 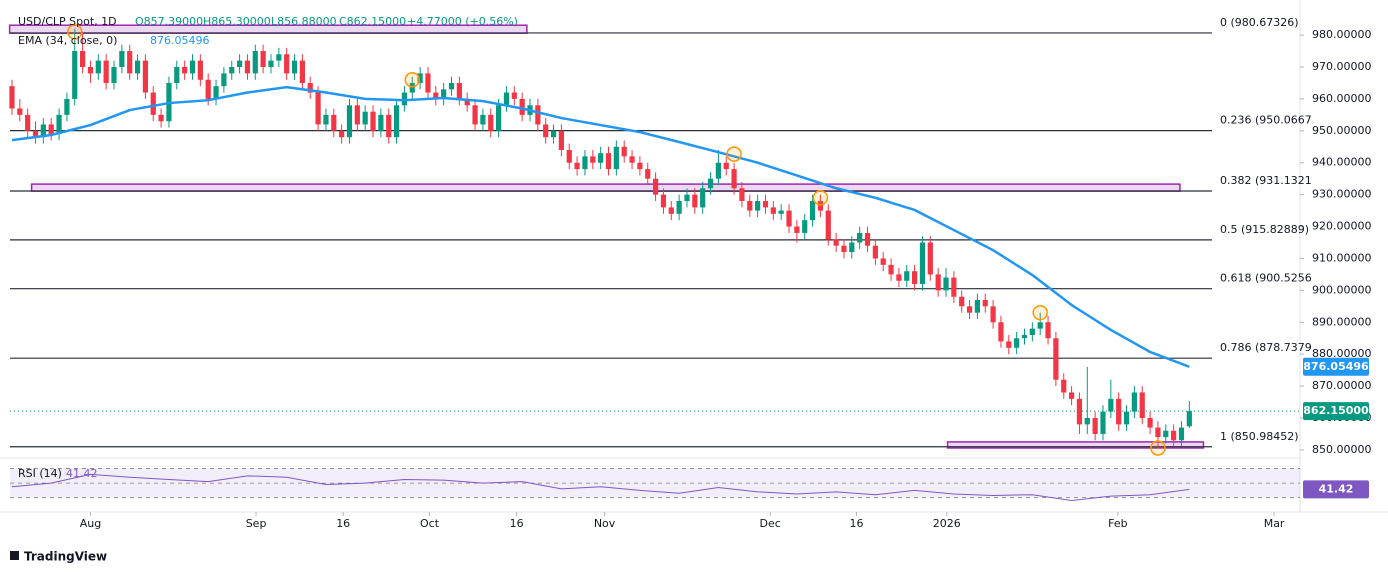 I want to click on brand-logo, so click(x=14, y=555).